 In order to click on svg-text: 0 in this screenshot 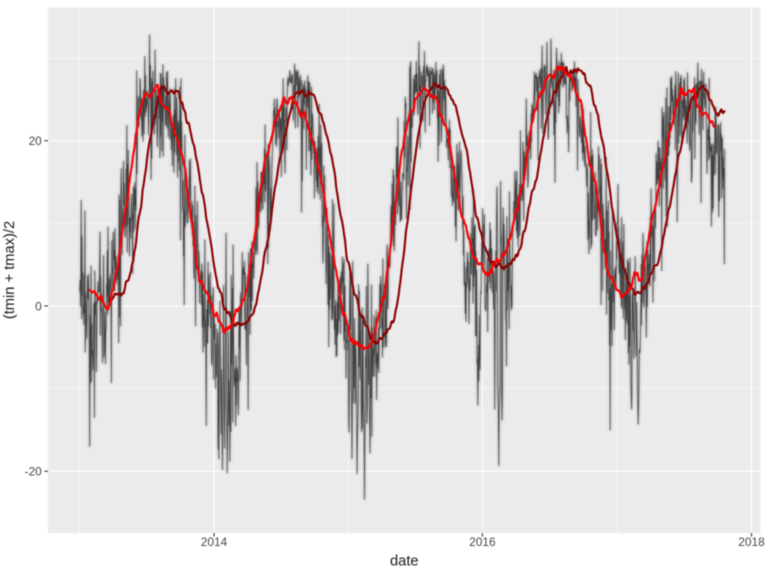, I will do `click(38, 306)`.